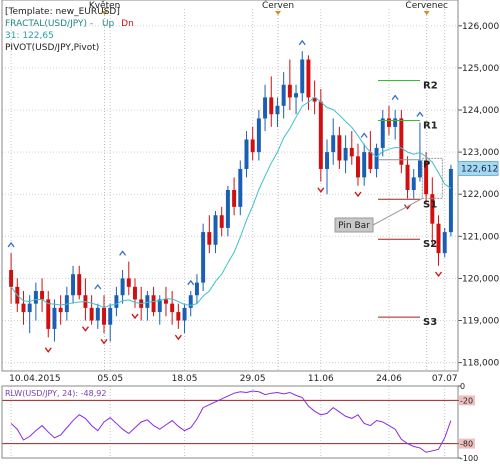  Describe the element at coordinates (321, 379) in the screenshot. I see `x-tick-label: 11.06` at that location.